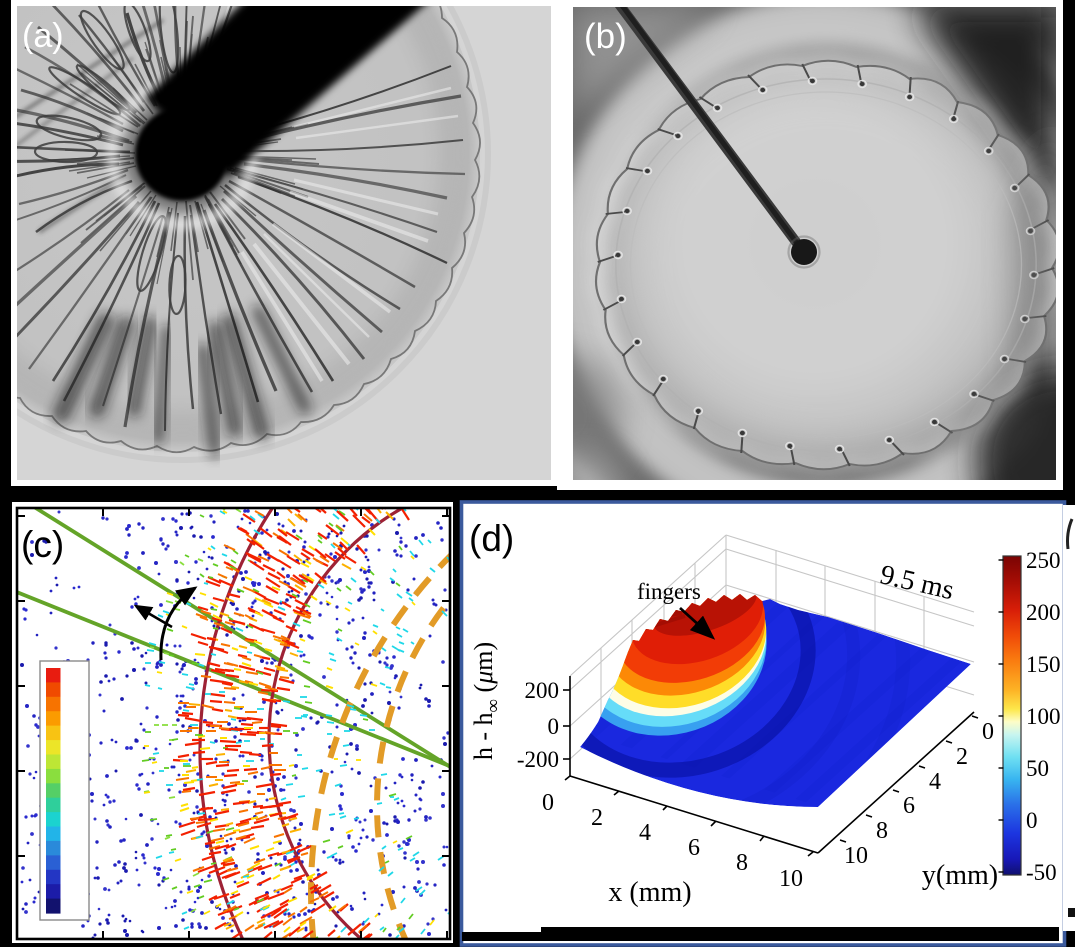 This screenshot has width=1075, height=947. What do you see at coordinates (649, 892) in the screenshot?
I see `svg-text: x (mm)` at bounding box center [649, 892].